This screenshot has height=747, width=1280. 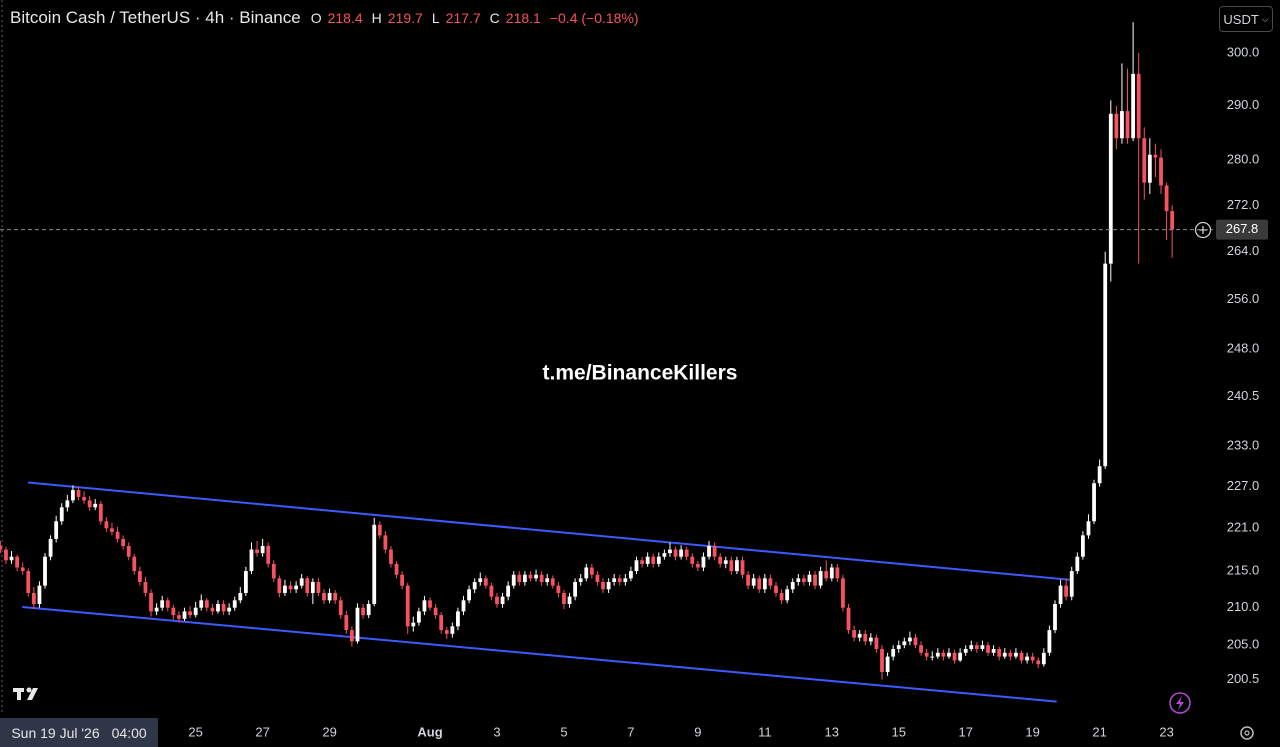 What do you see at coordinates (1243, 298) in the screenshot?
I see `y-tick-label: 256.0` at bounding box center [1243, 298].